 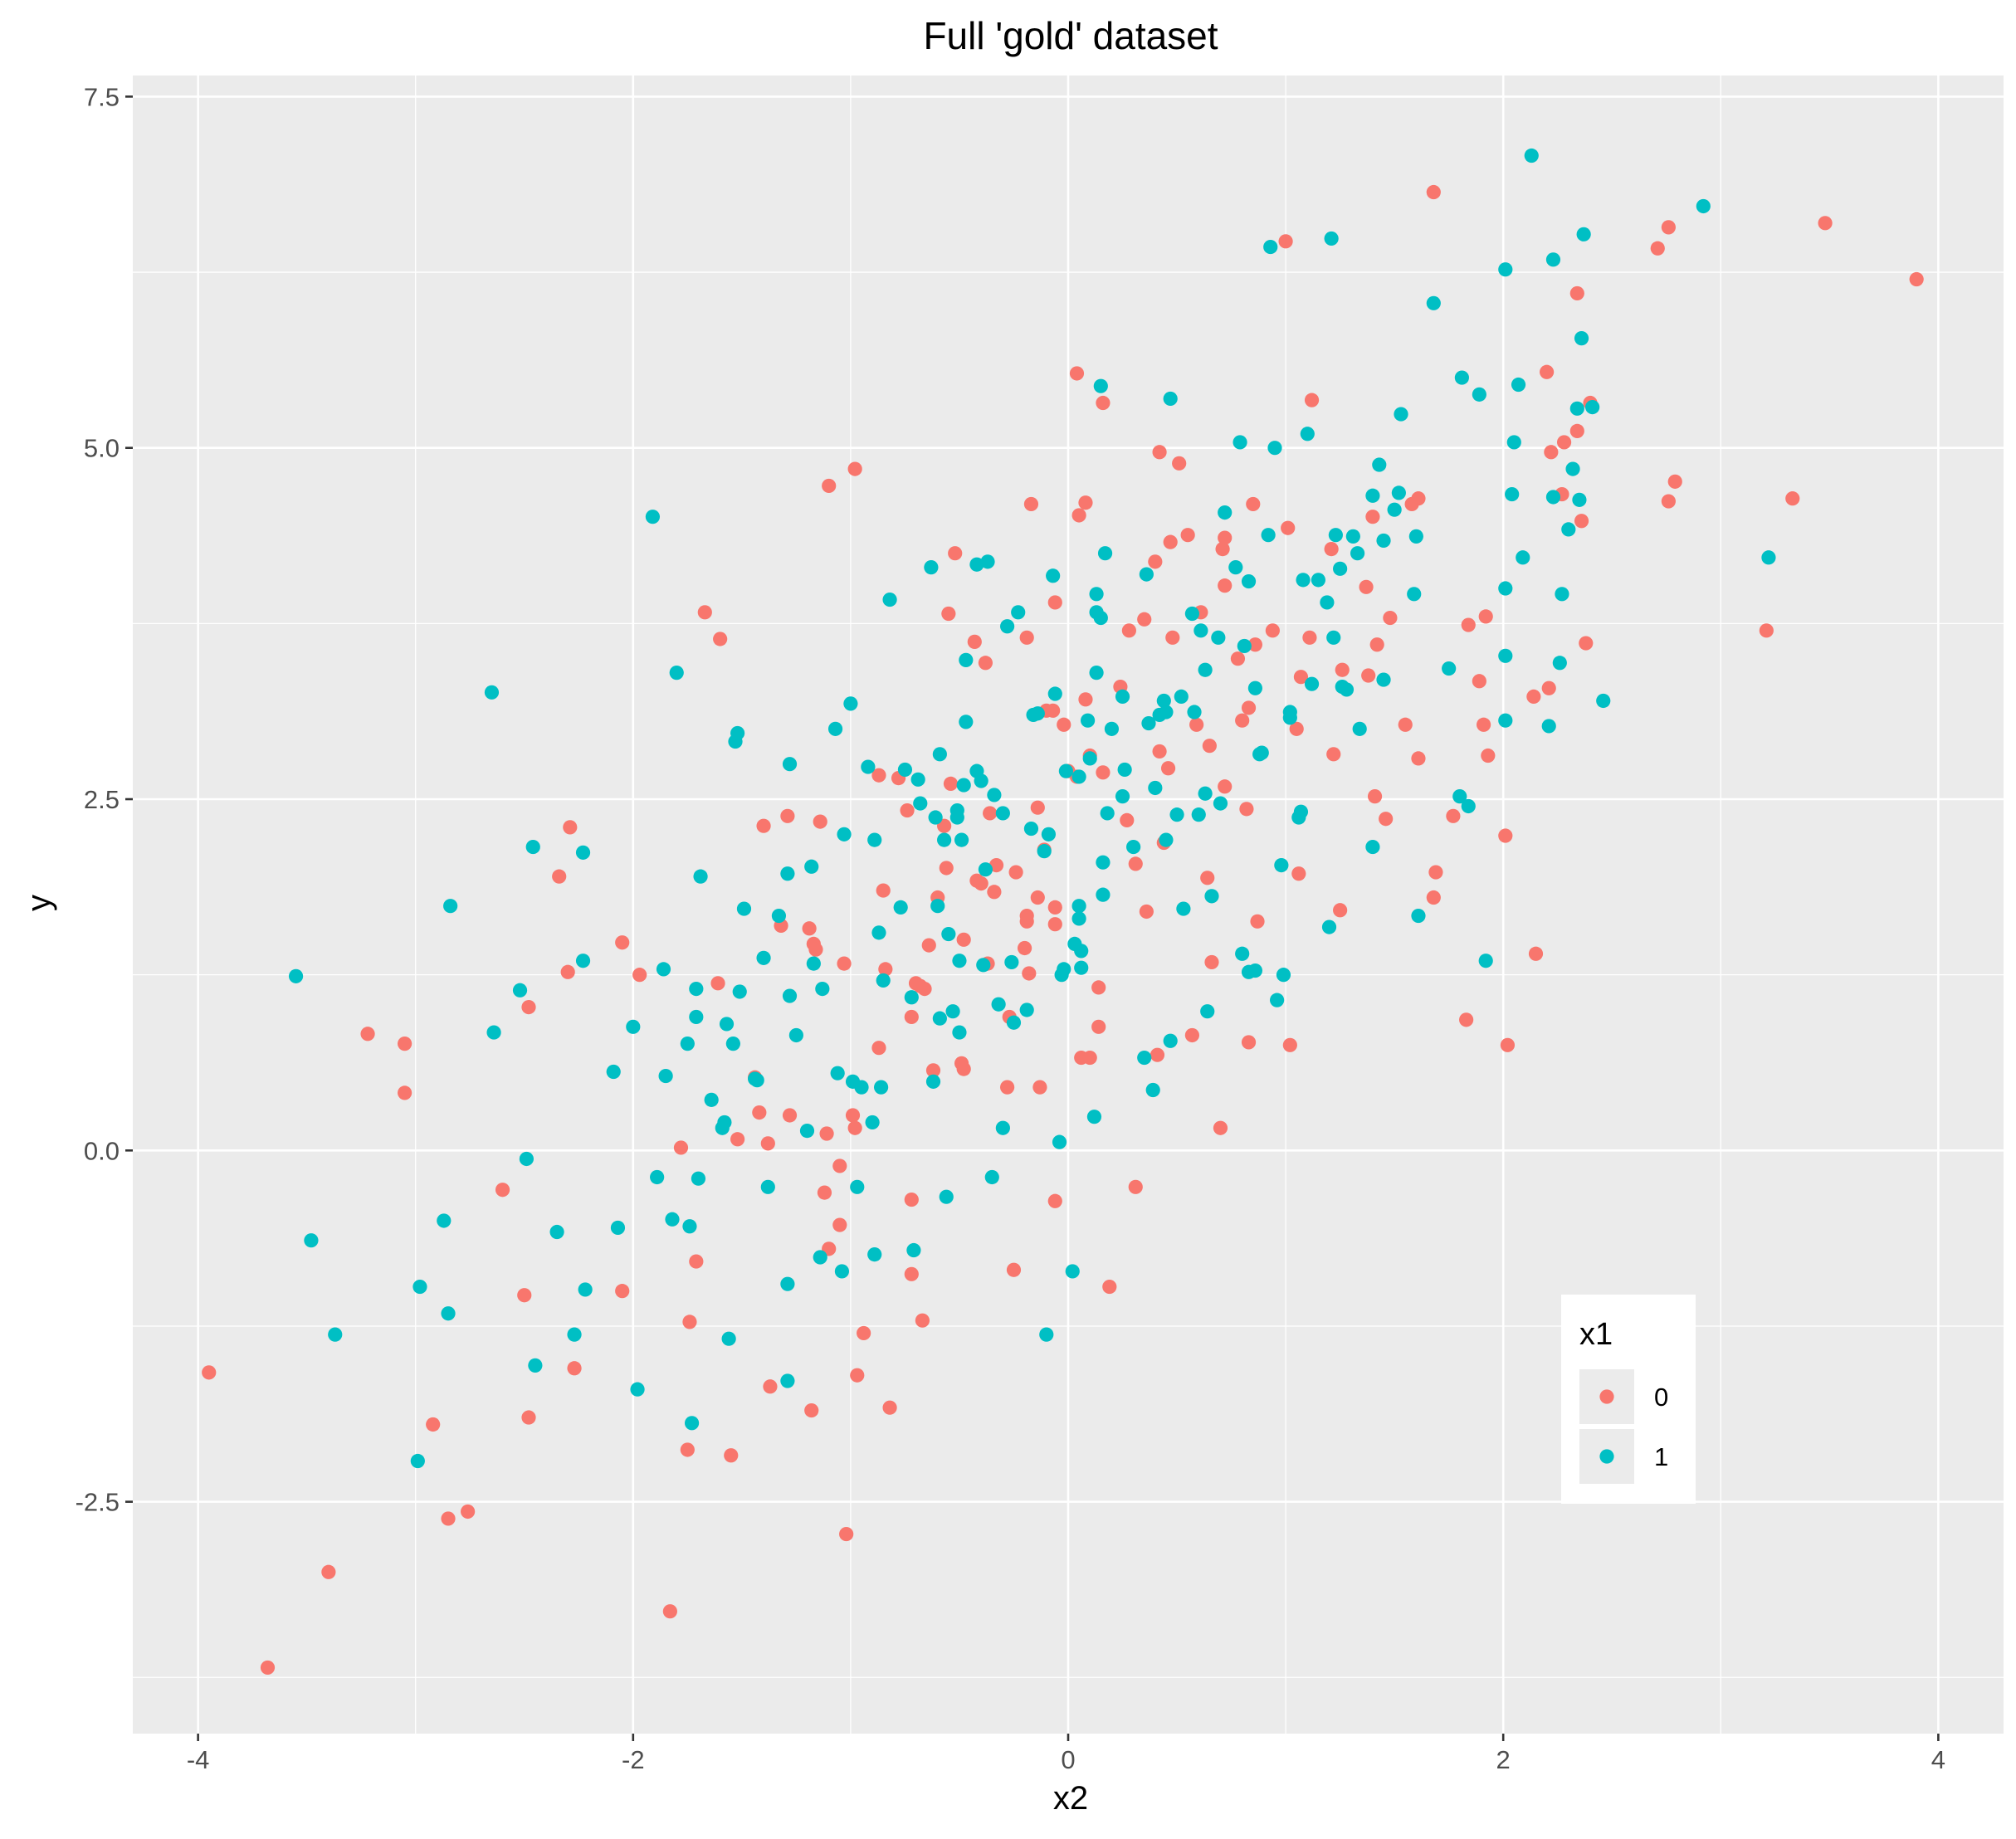 I want to click on y-tick-label: 0.0, so click(x=102, y=1150).